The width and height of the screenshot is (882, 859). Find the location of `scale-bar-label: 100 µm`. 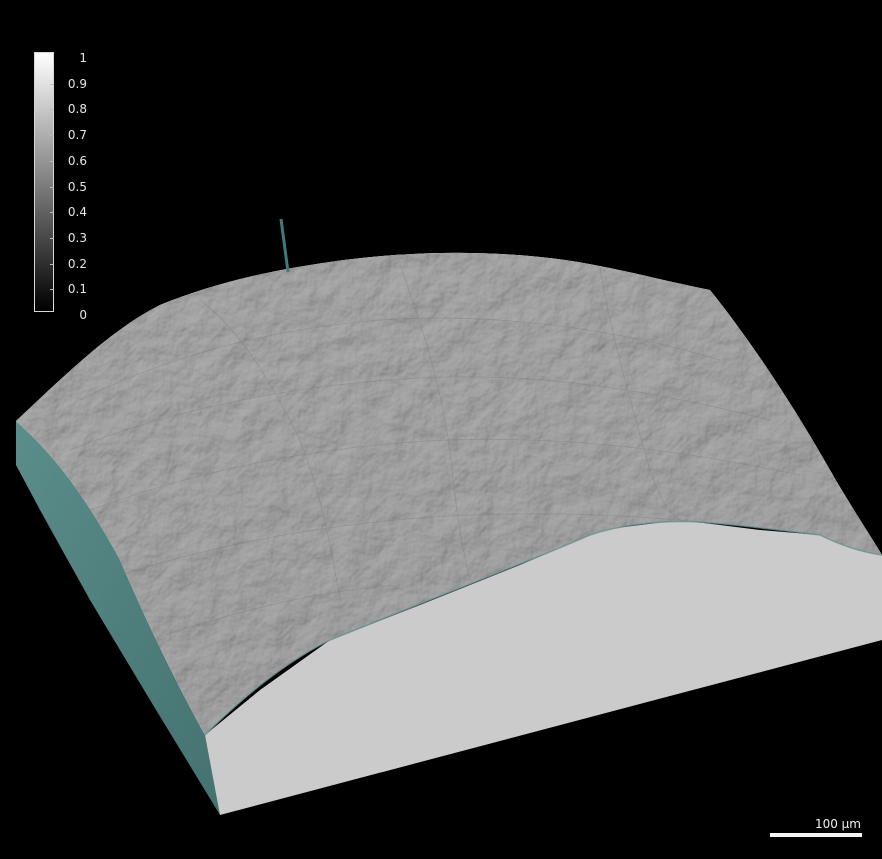

scale-bar-label: 100 µm is located at coordinates (837, 824).